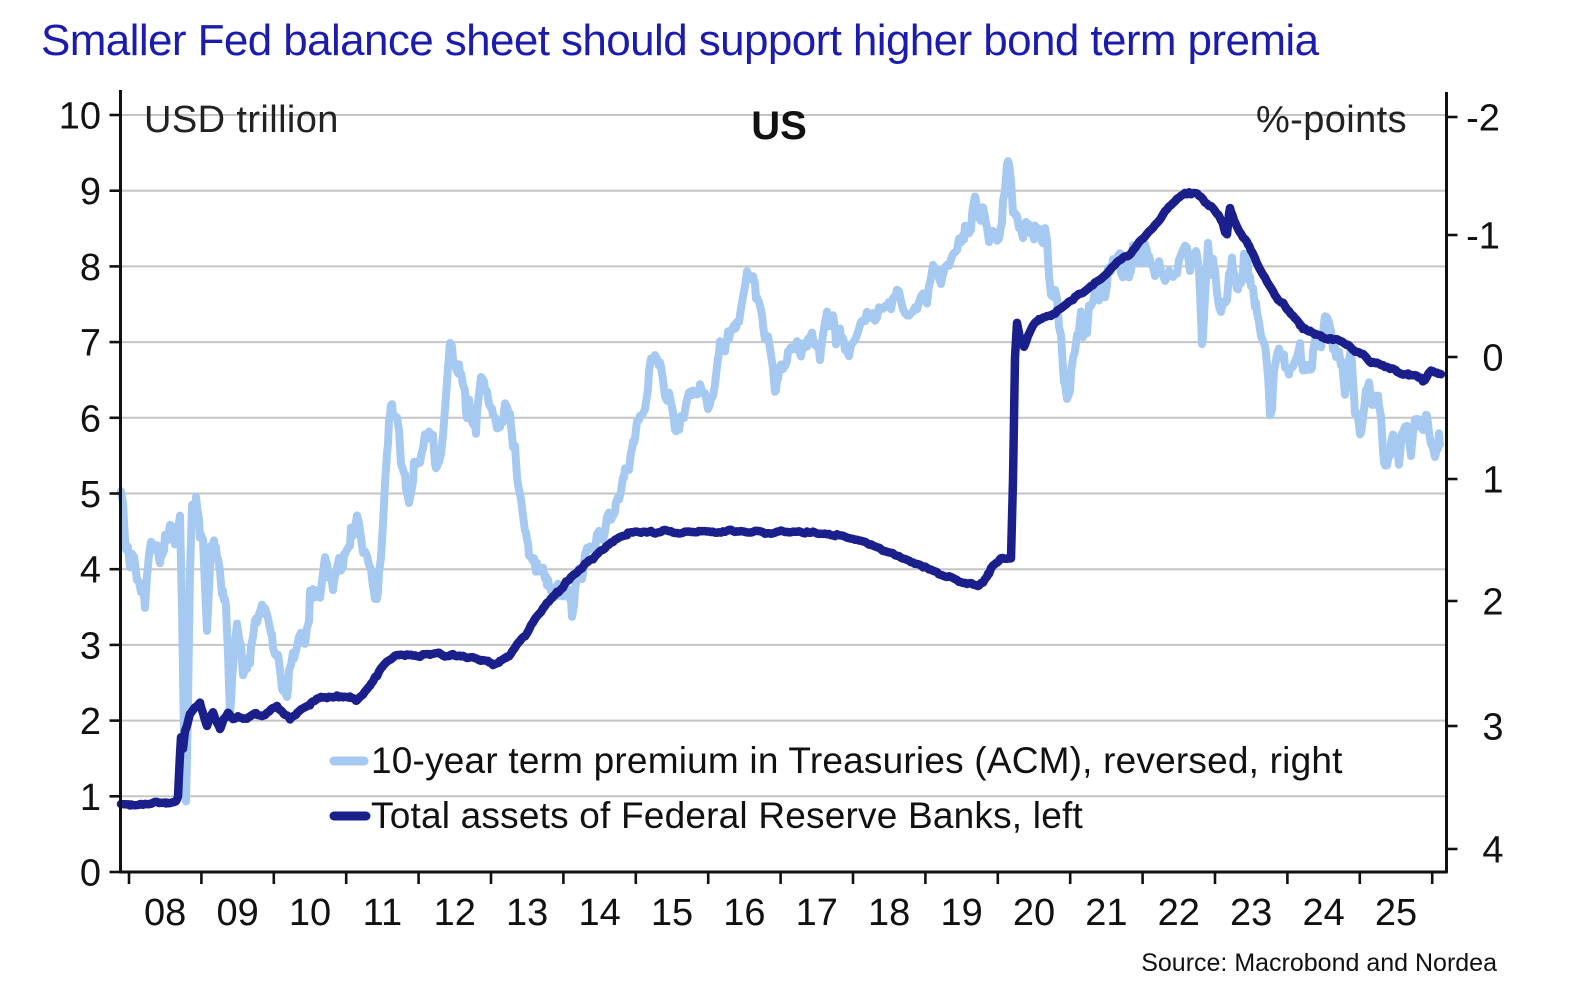 The image size is (1582, 1006). I want to click on svg-text: 09, so click(237, 913).